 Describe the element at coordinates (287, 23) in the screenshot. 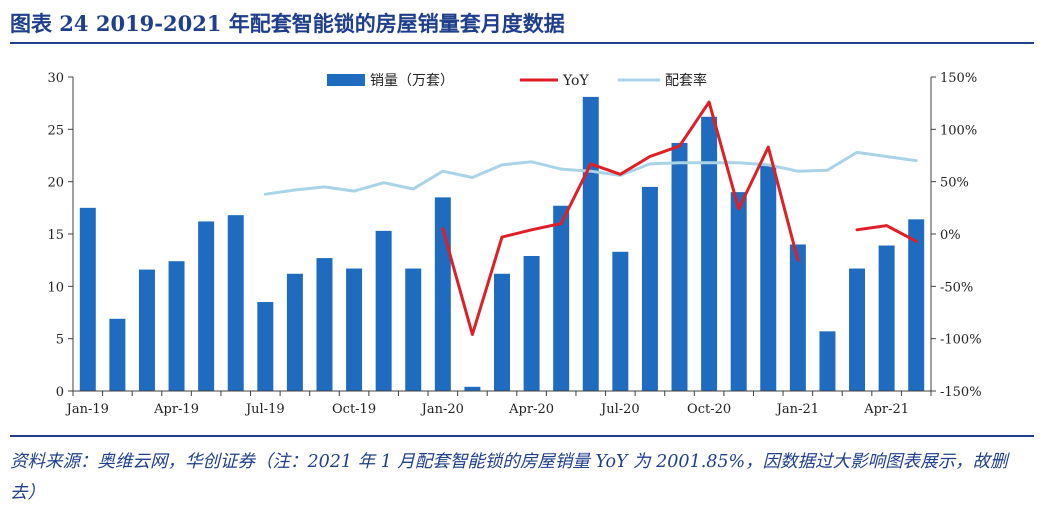

I see `page-title: 图表 24 2019-2021 年配套智能锁的房屋销量套月度数据` at that location.